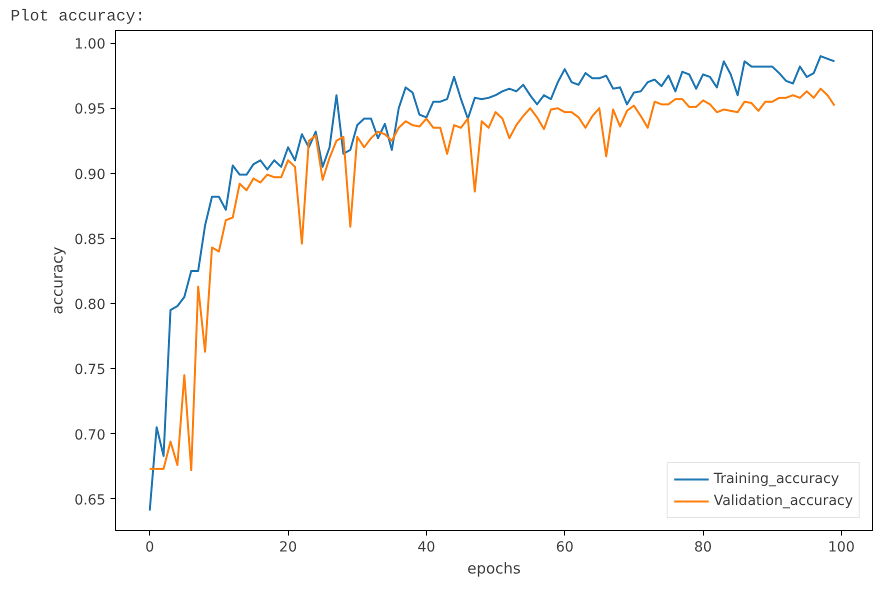 This screenshot has width=883, height=594. Describe the element at coordinates (57, 280) in the screenshot. I see `y-axis-title: accuracy` at that location.